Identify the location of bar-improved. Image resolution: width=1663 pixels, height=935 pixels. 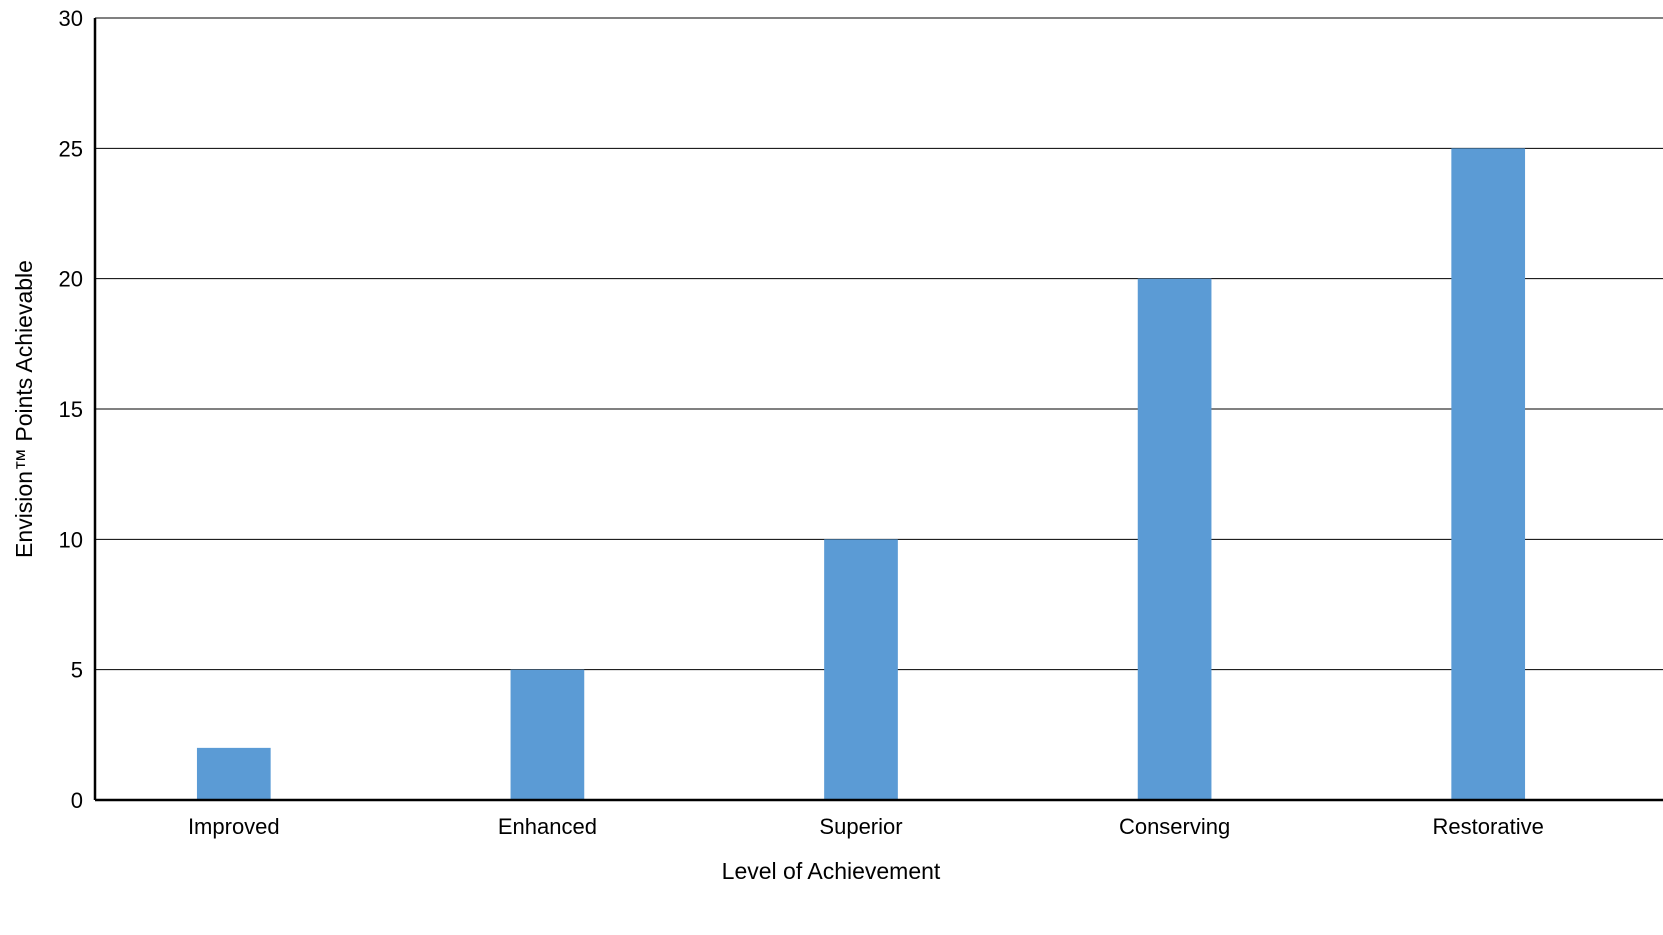
(233, 773).